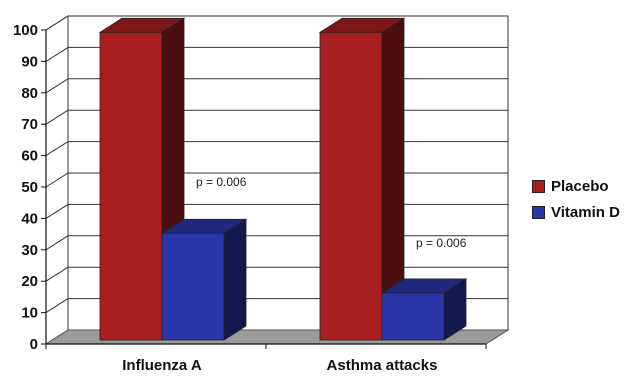 This screenshot has width=636, height=376. I want to click on y-tick-label: 40, so click(29, 218).